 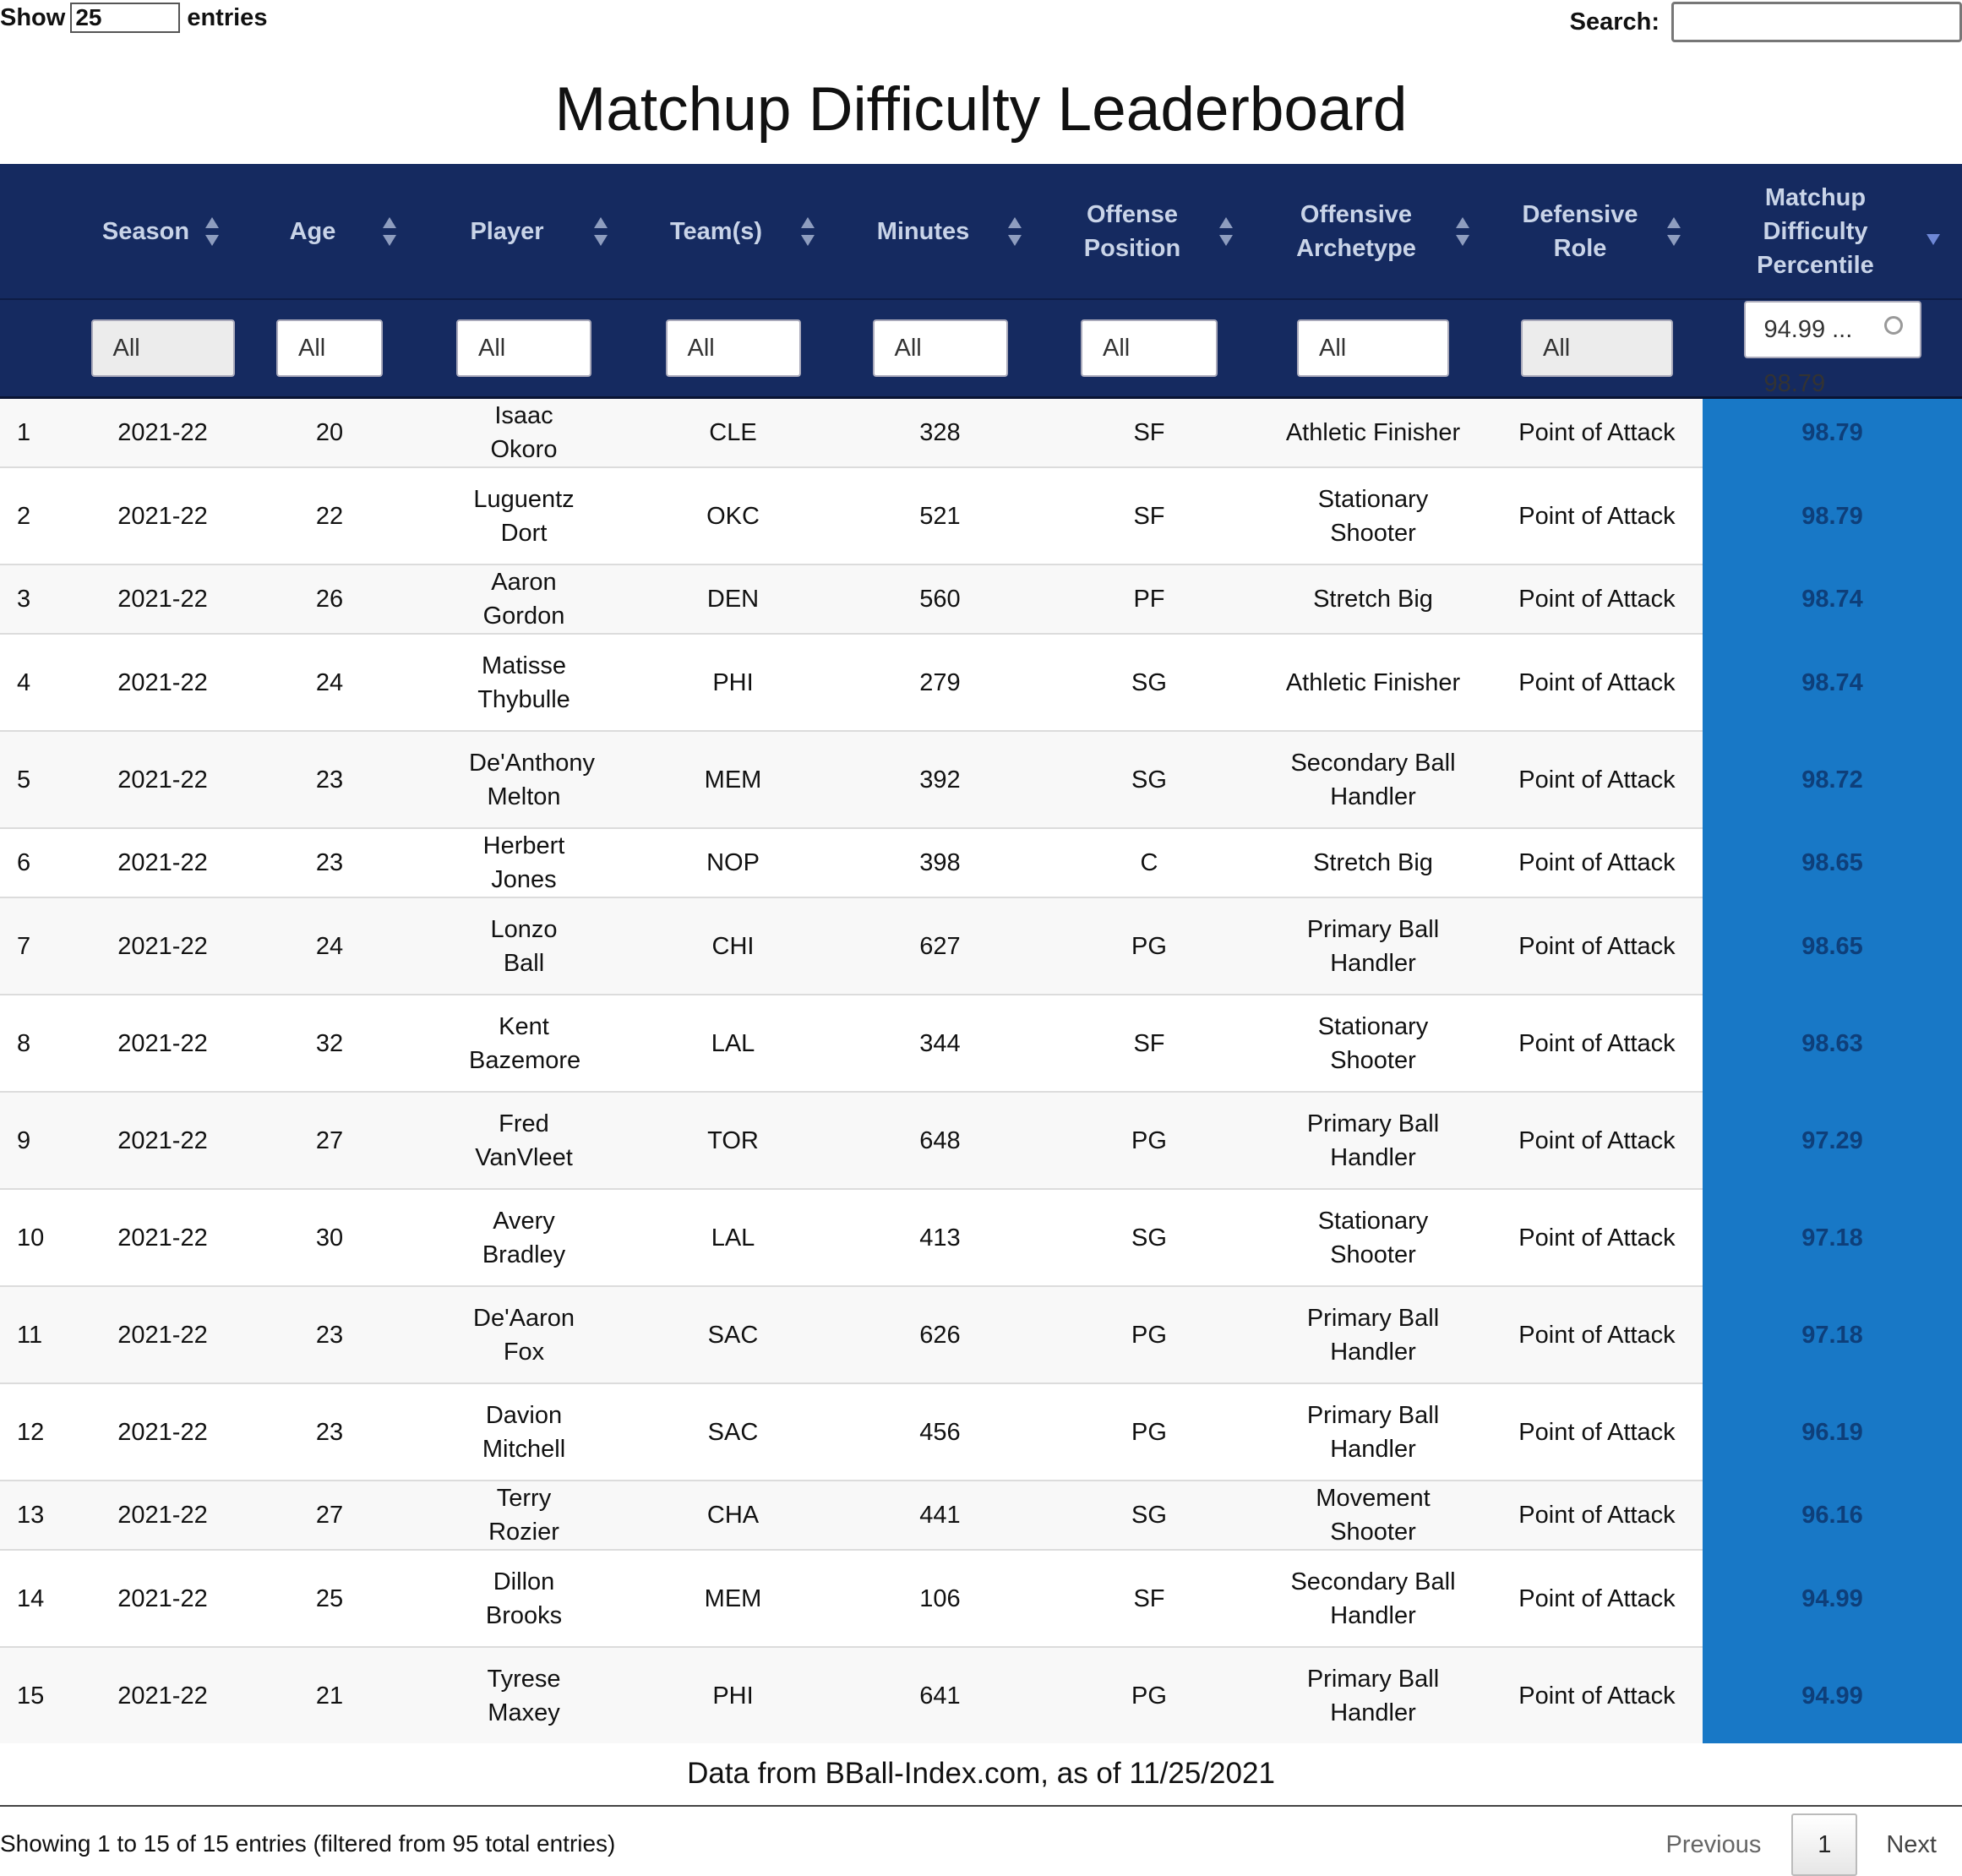 I want to click on filter-age: All, so click(x=329, y=348).